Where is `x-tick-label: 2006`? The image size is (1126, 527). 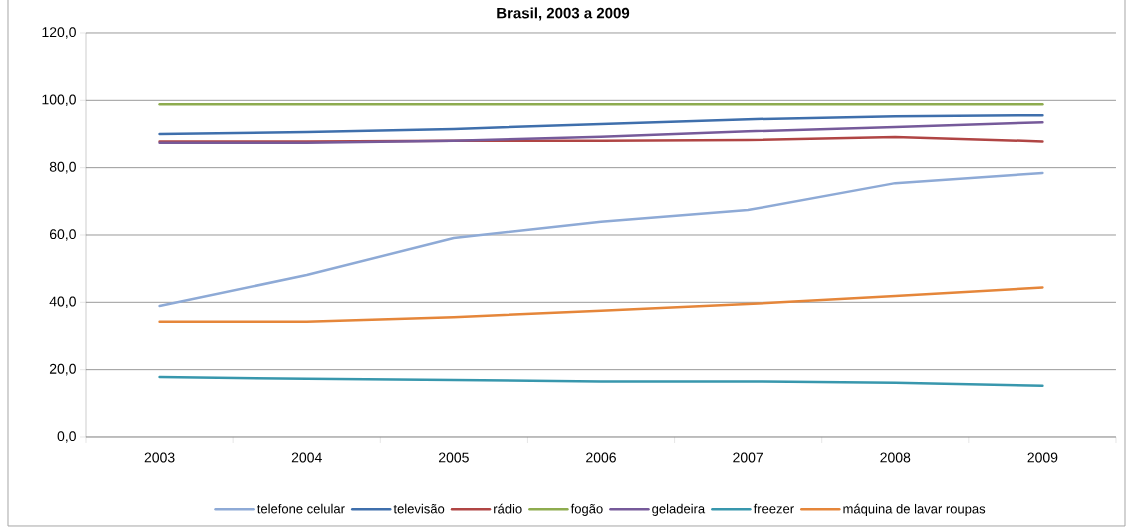
x-tick-label: 2006 is located at coordinates (601, 457).